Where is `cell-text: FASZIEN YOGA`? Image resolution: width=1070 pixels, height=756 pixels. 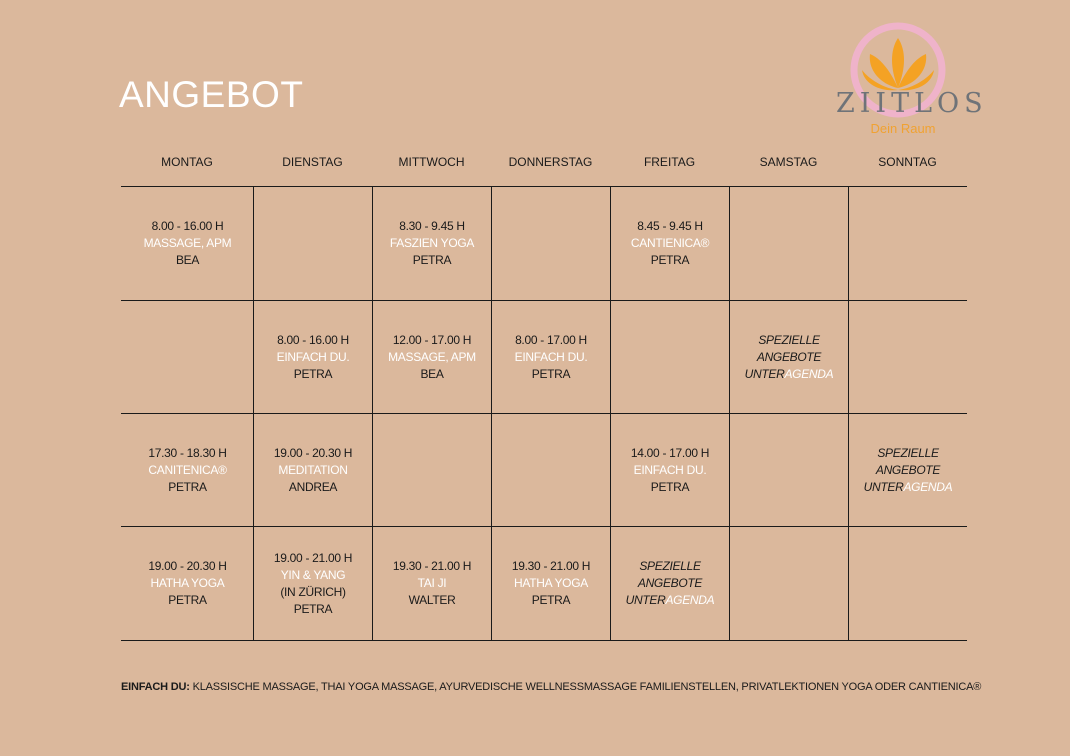 cell-text: FASZIEN YOGA is located at coordinates (432, 243).